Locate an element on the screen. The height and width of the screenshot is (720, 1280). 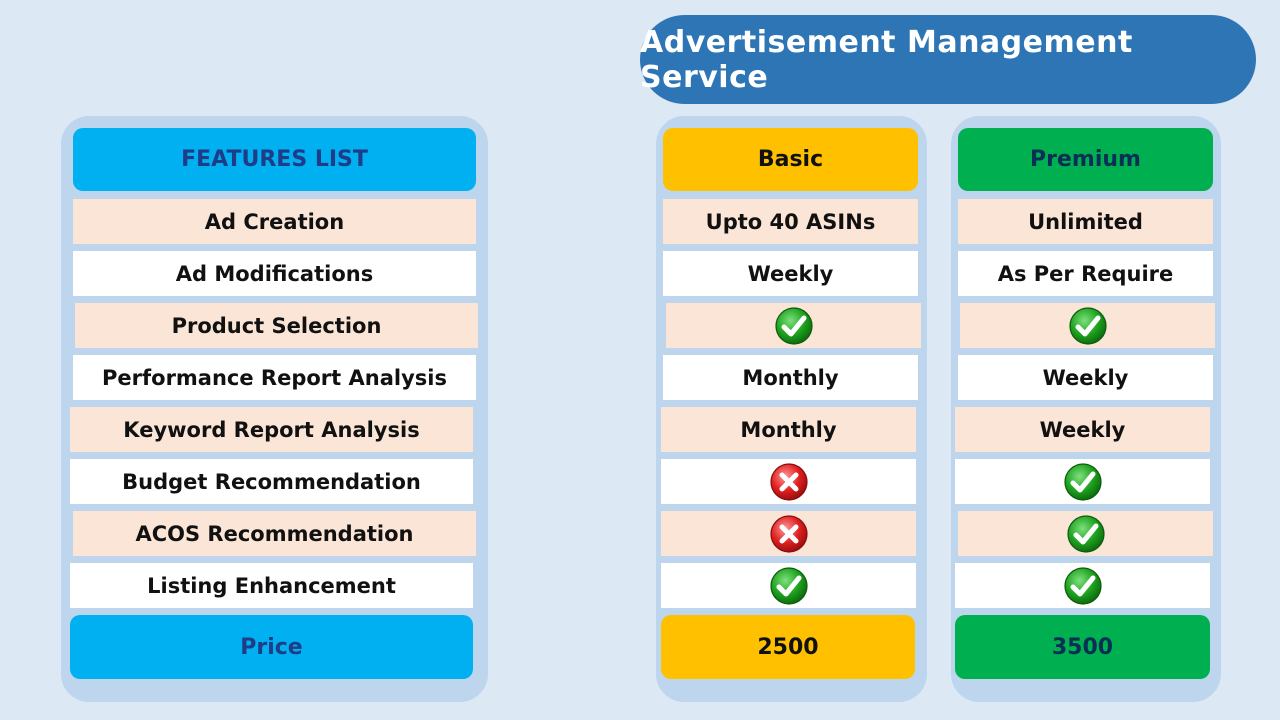
feature-ad-modifications: Ad Modifications is located at coordinates (274, 273).